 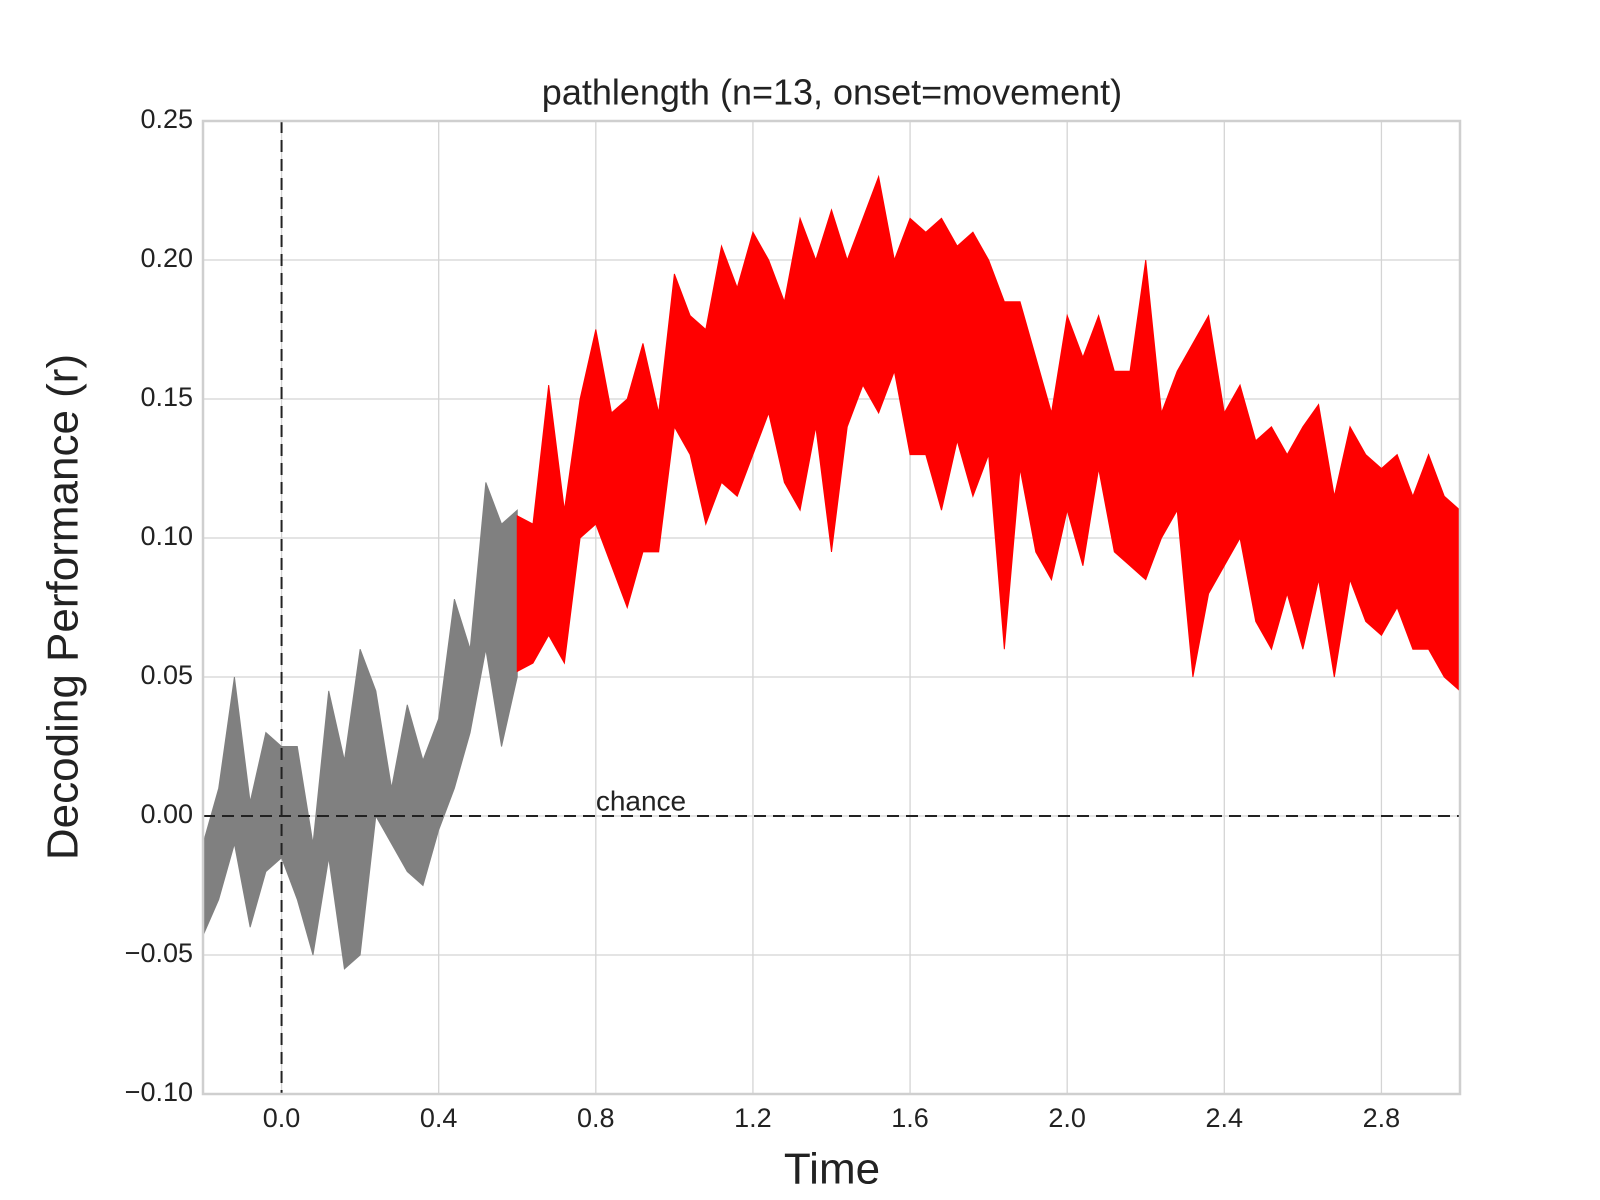 What do you see at coordinates (1067, 1118) in the screenshot?
I see `x-tick-label: 2.0` at bounding box center [1067, 1118].